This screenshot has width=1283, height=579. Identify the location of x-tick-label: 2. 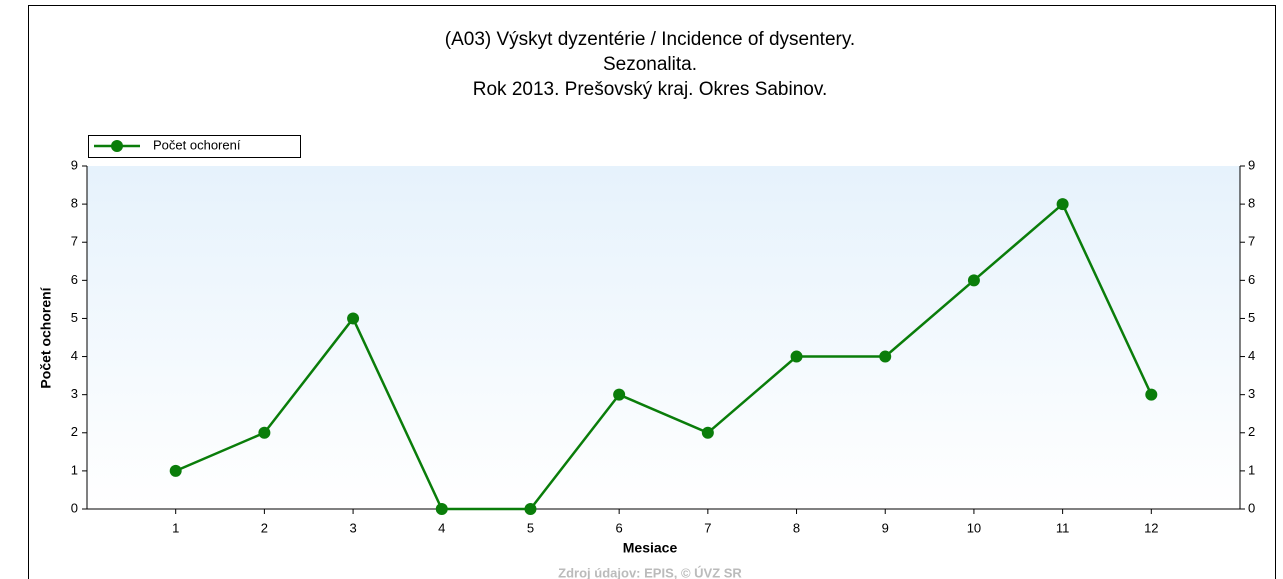
(264, 527).